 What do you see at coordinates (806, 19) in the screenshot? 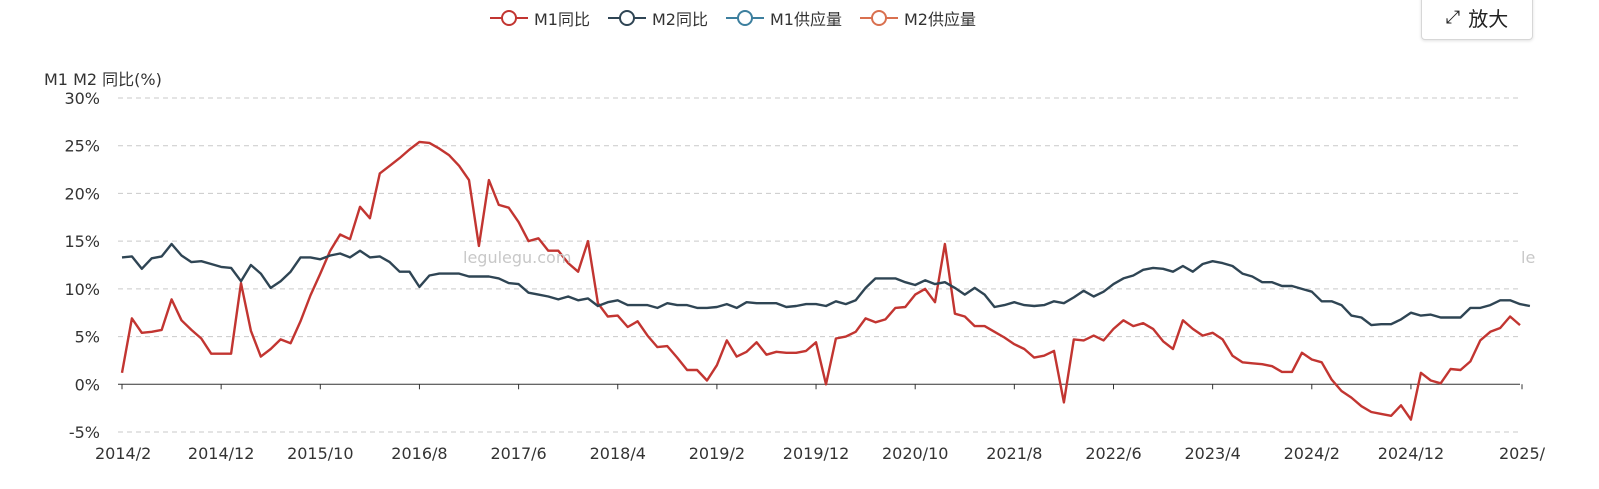
I see `legend-label: M1供应量` at bounding box center [806, 19].